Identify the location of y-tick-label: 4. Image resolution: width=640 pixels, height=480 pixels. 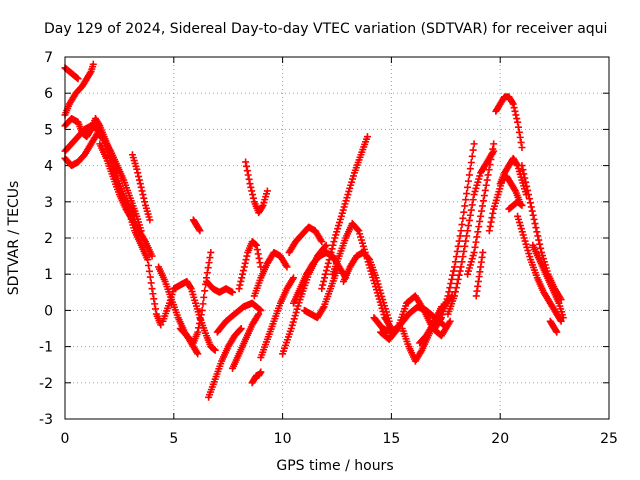
(48, 167).